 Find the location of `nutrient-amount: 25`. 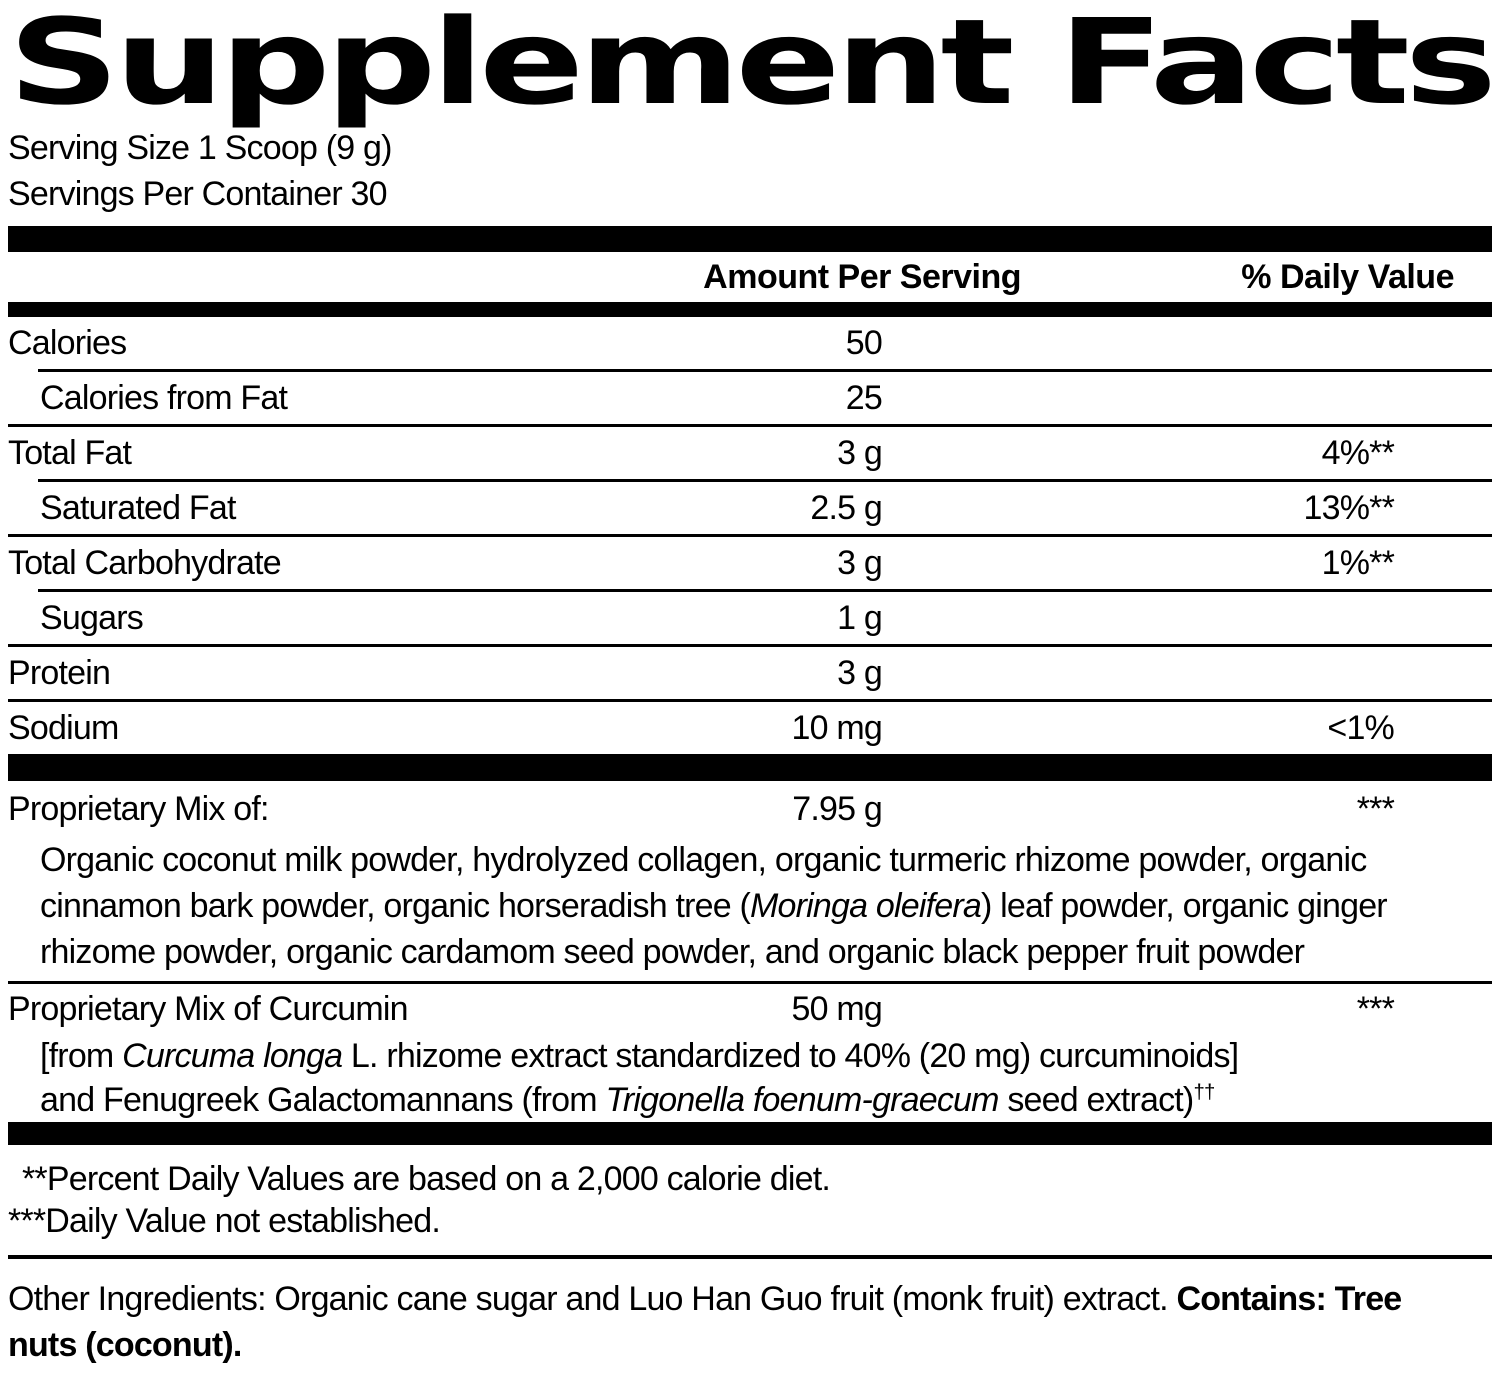

nutrient-amount: 25 is located at coordinates (864, 397).